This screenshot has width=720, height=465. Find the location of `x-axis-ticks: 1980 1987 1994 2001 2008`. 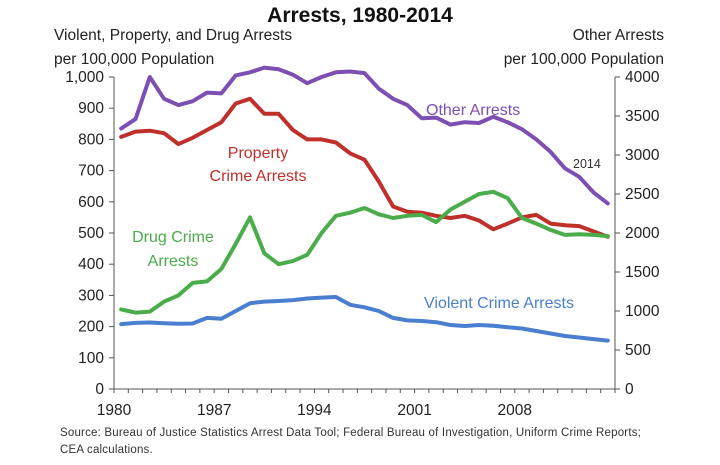

x-axis-ticks: 1980 1987 1994 2001 2008 is located at coordinates (356, 404).